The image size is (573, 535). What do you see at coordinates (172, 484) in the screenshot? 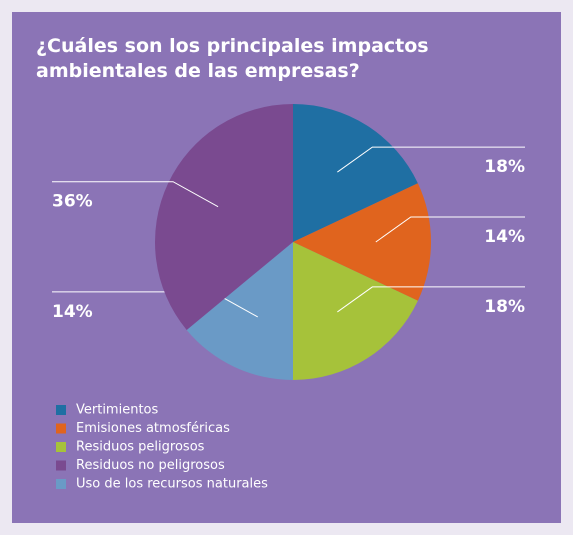
I see `legend-label: Uso de los recursos naturales` at bounding box center [172, 484].